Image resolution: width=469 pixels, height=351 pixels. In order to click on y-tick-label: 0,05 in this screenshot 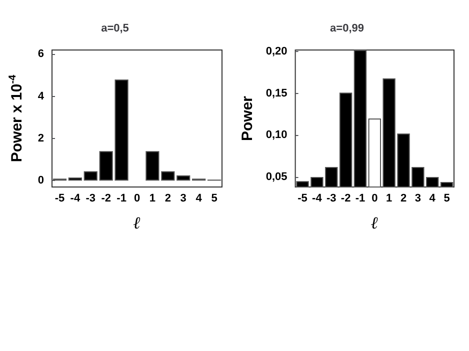, I will do `click(277, 176)`.